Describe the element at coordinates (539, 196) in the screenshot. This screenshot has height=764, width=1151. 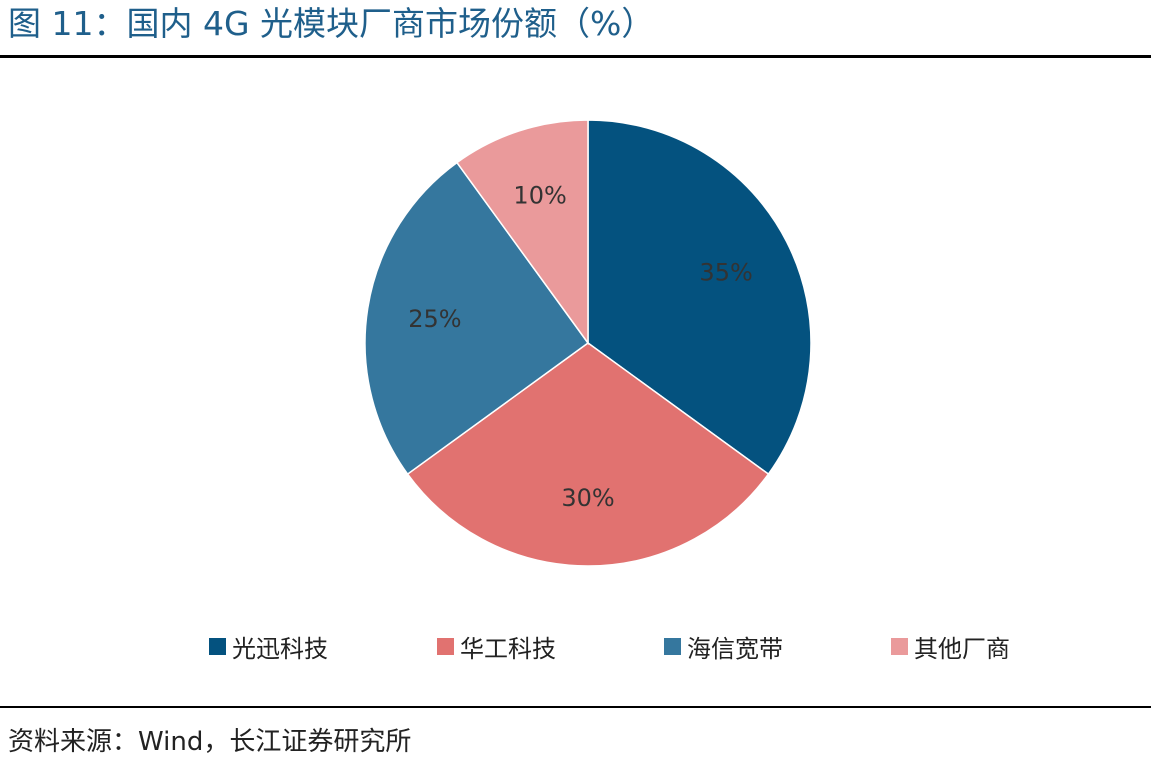
I see `pie-data-label-4: 10%` at that location.